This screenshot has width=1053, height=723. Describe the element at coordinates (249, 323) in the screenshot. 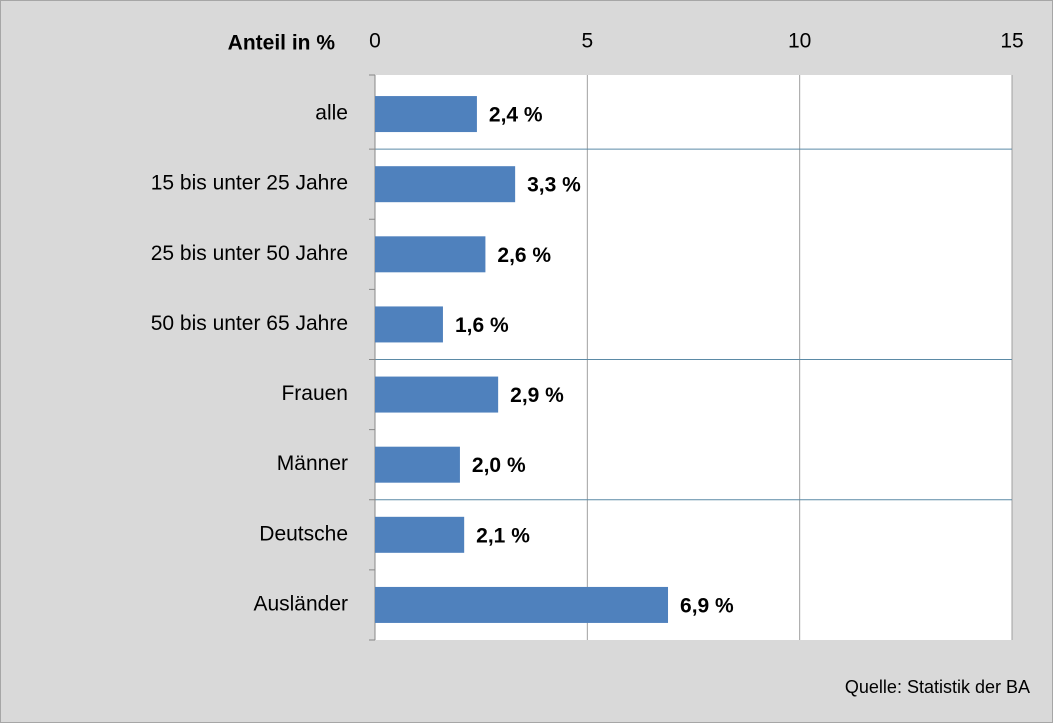

I see `y-tick-label: 50 bis unter 65 Jahre` at that location.